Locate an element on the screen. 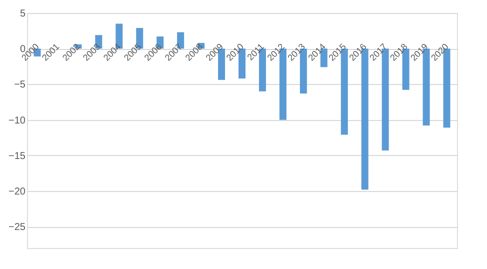 This screenshot has height=269, width=487. y-tick-label: −15 is located at coordinates (17, 156).